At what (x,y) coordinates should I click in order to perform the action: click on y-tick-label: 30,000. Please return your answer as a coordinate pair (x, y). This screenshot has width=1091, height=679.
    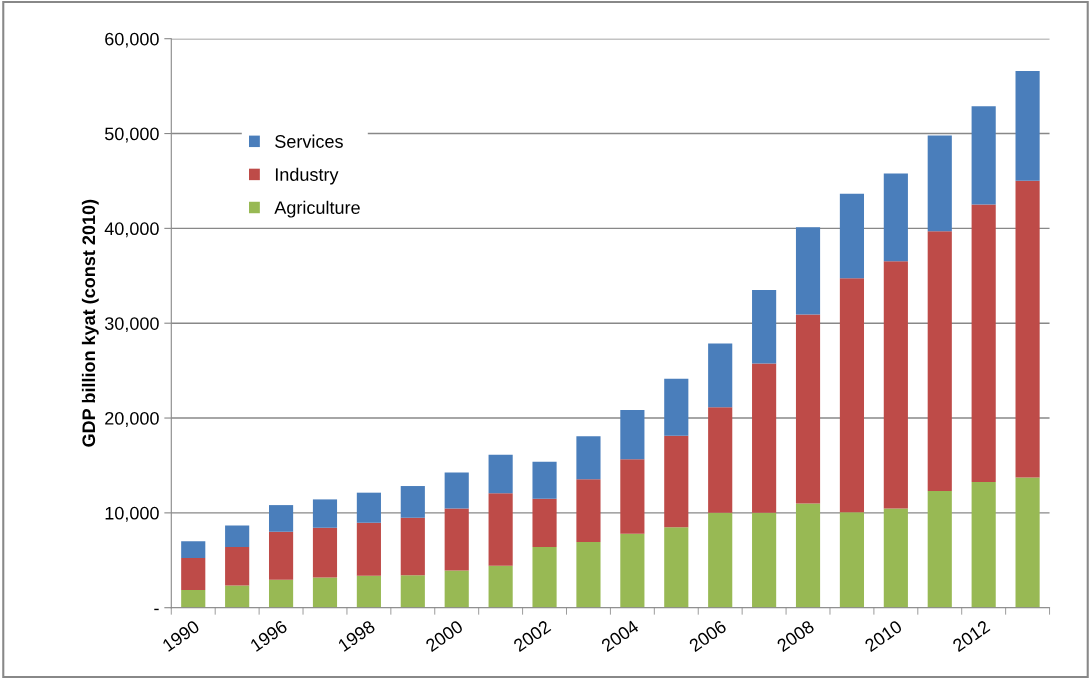
    Looking at the image, I should click on (131, 325).